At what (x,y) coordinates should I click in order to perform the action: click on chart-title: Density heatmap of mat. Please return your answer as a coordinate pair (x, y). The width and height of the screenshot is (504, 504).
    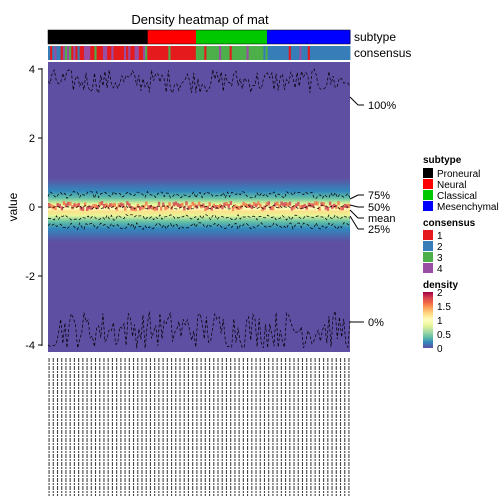
    Looking at the image, I should click on (200, 19).